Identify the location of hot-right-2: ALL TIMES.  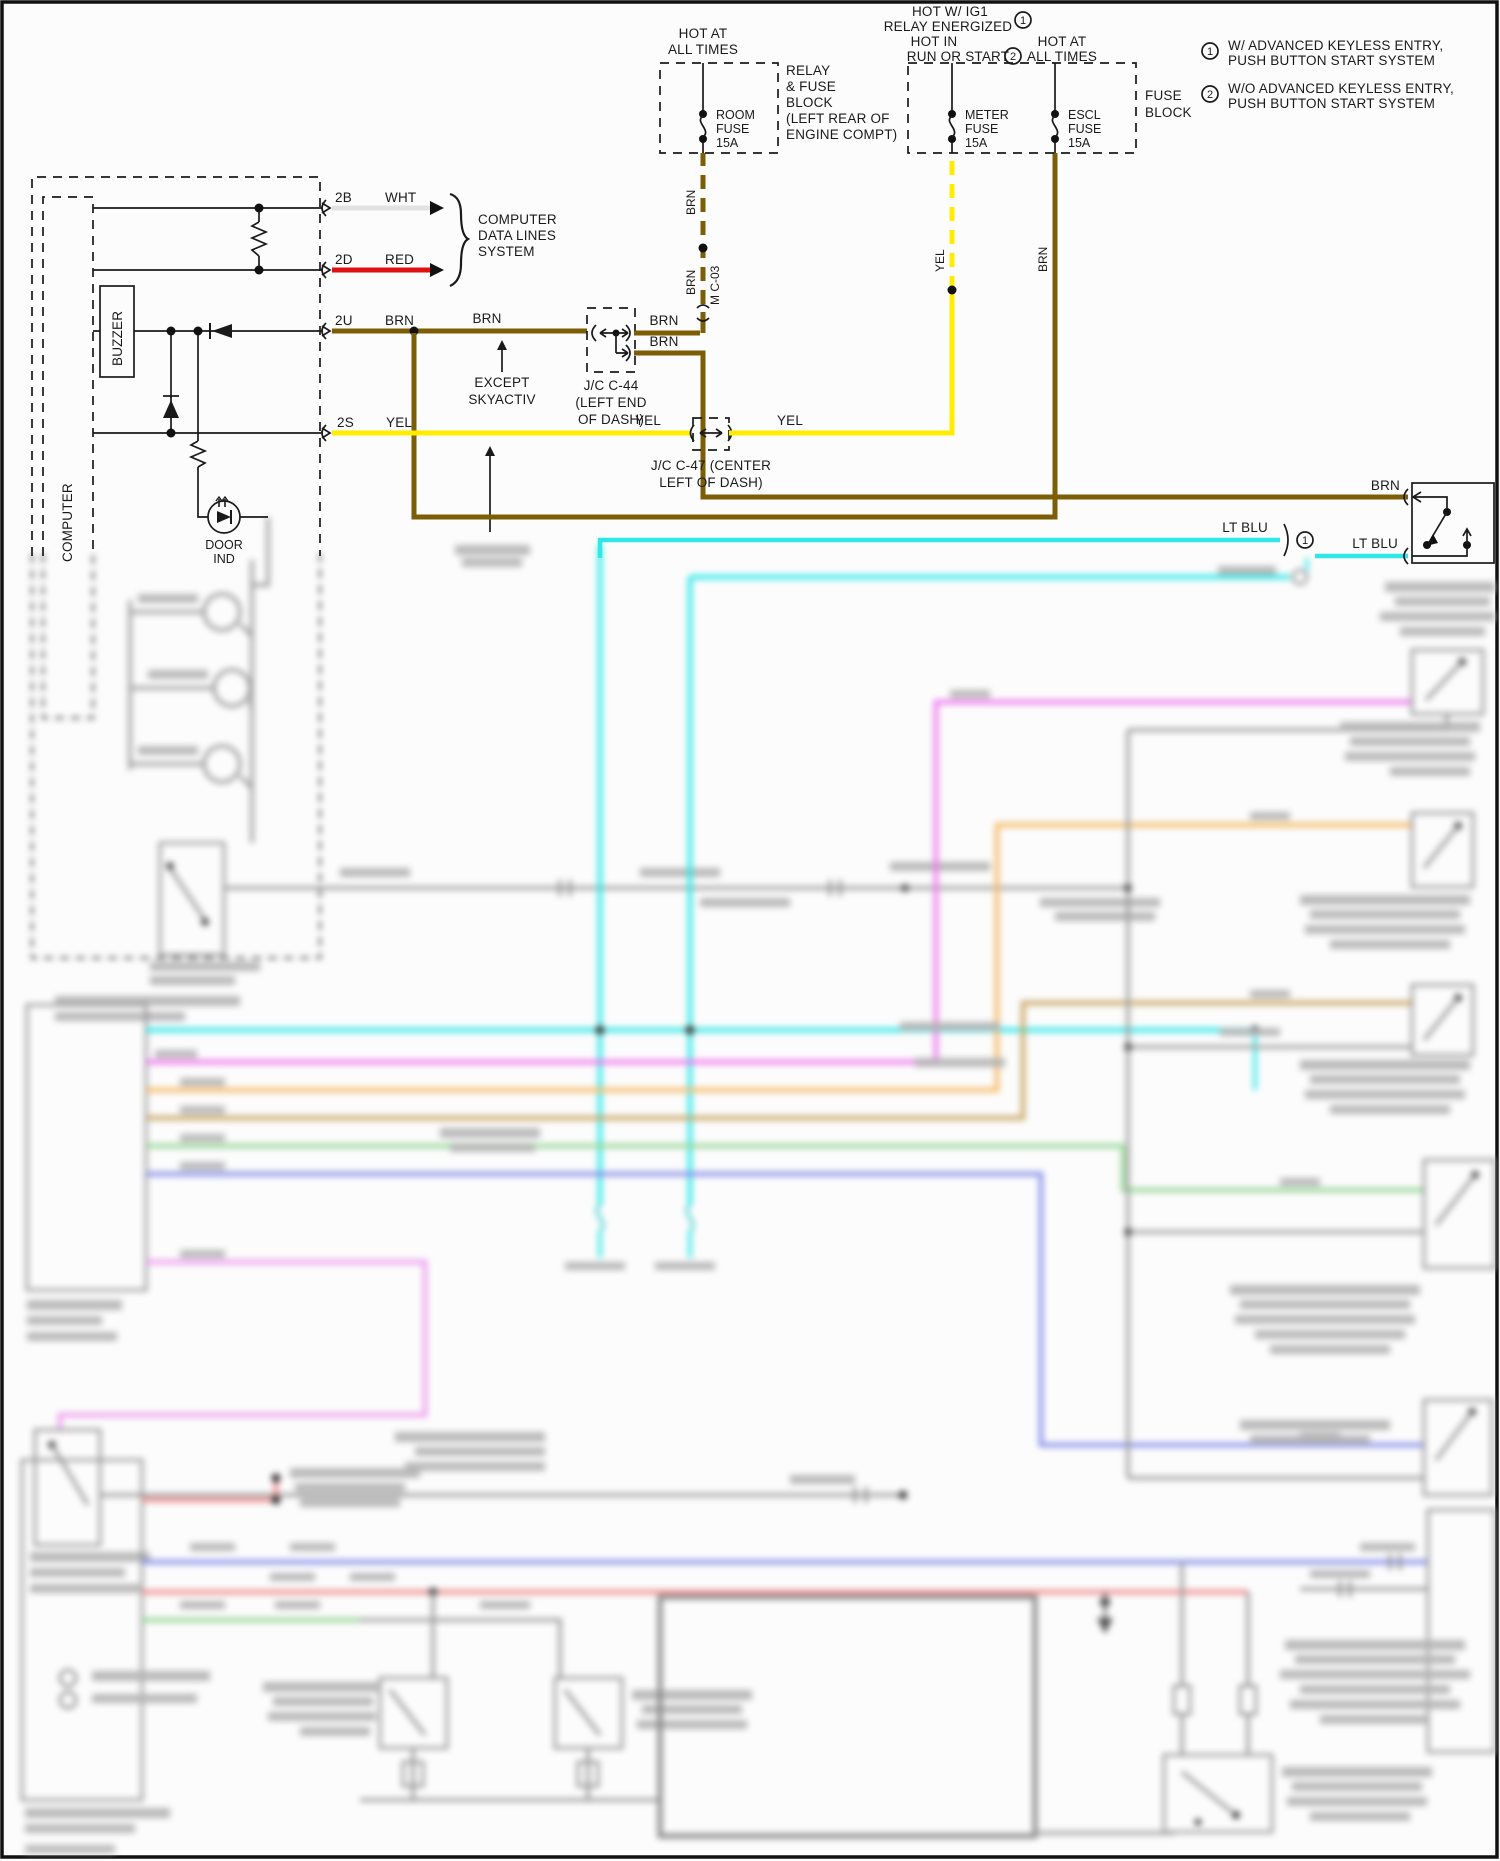
(1062, 56).